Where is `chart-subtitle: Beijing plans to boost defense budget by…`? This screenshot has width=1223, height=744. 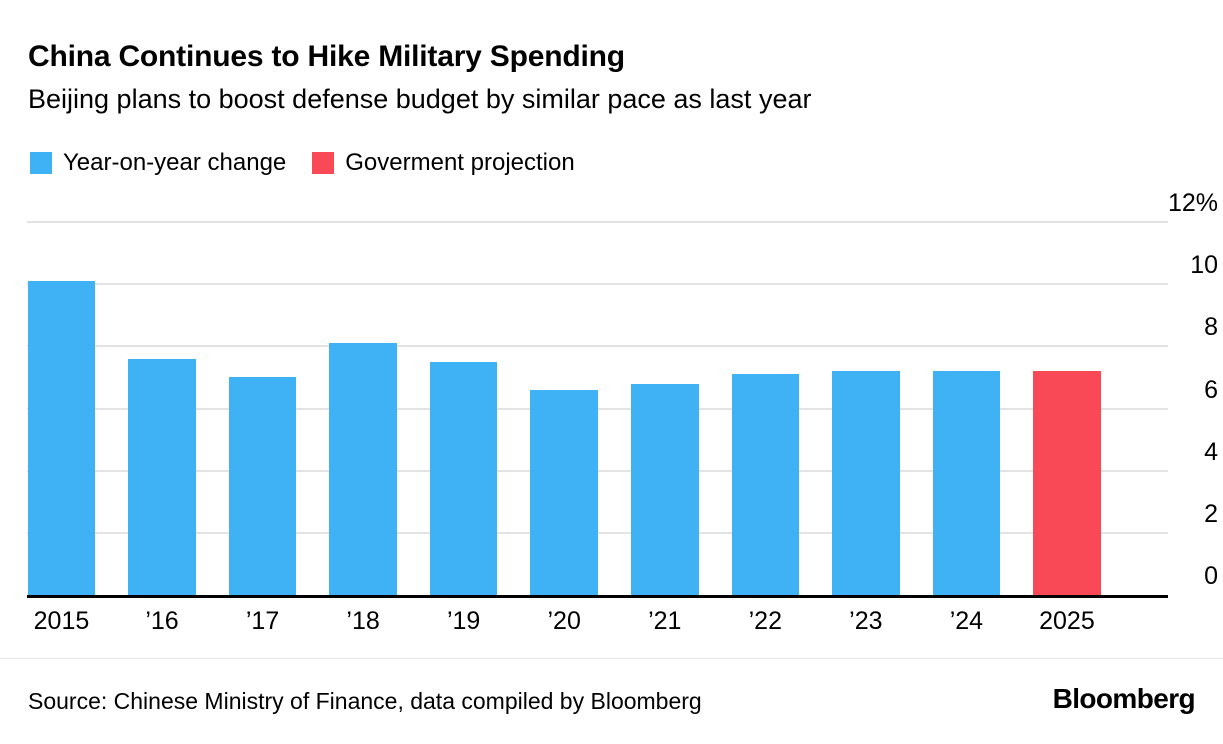 chart-subtitle: Beijing plans to boost defense budget by… is located at coordinates (420, 99).